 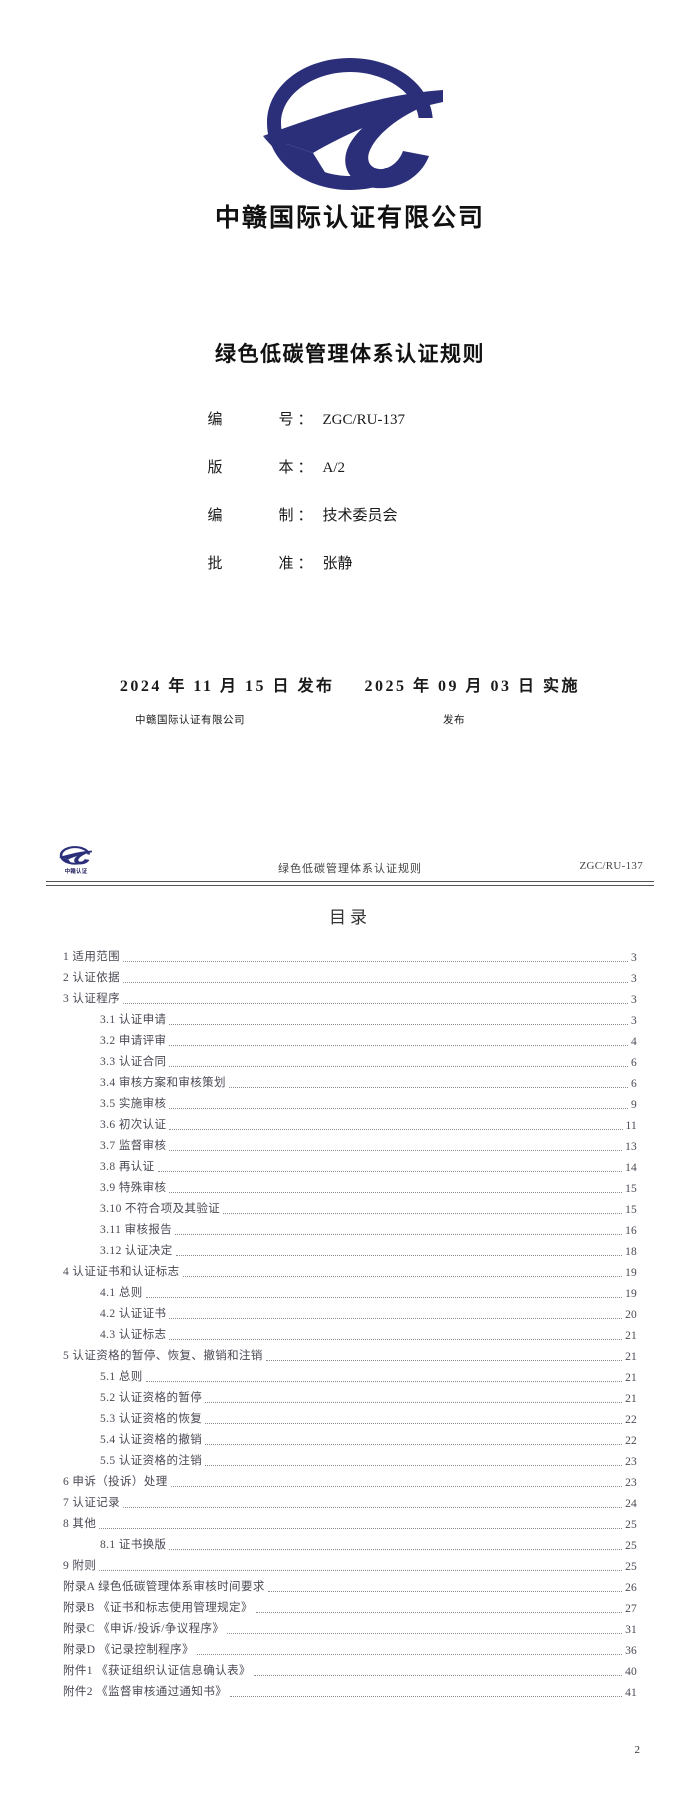 I want to click on toc-entry: 8 其他 25, so click(x=350, y=1520).